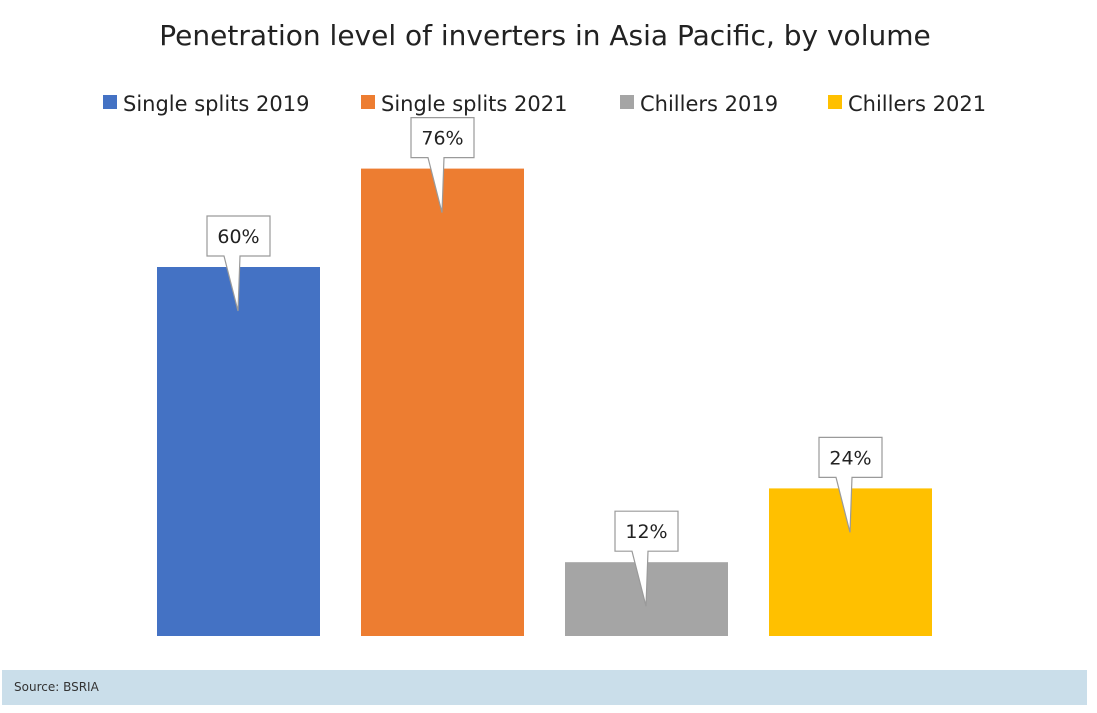  I want to click on legend-label: Chillers 2021, so click(917, 104).